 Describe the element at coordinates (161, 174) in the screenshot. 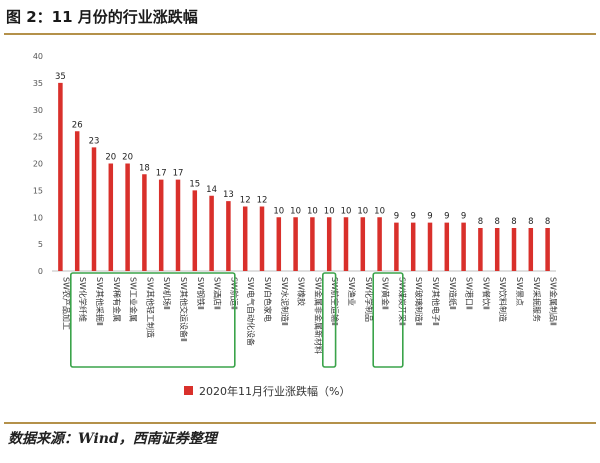

I see `data-label: 17` at that location.